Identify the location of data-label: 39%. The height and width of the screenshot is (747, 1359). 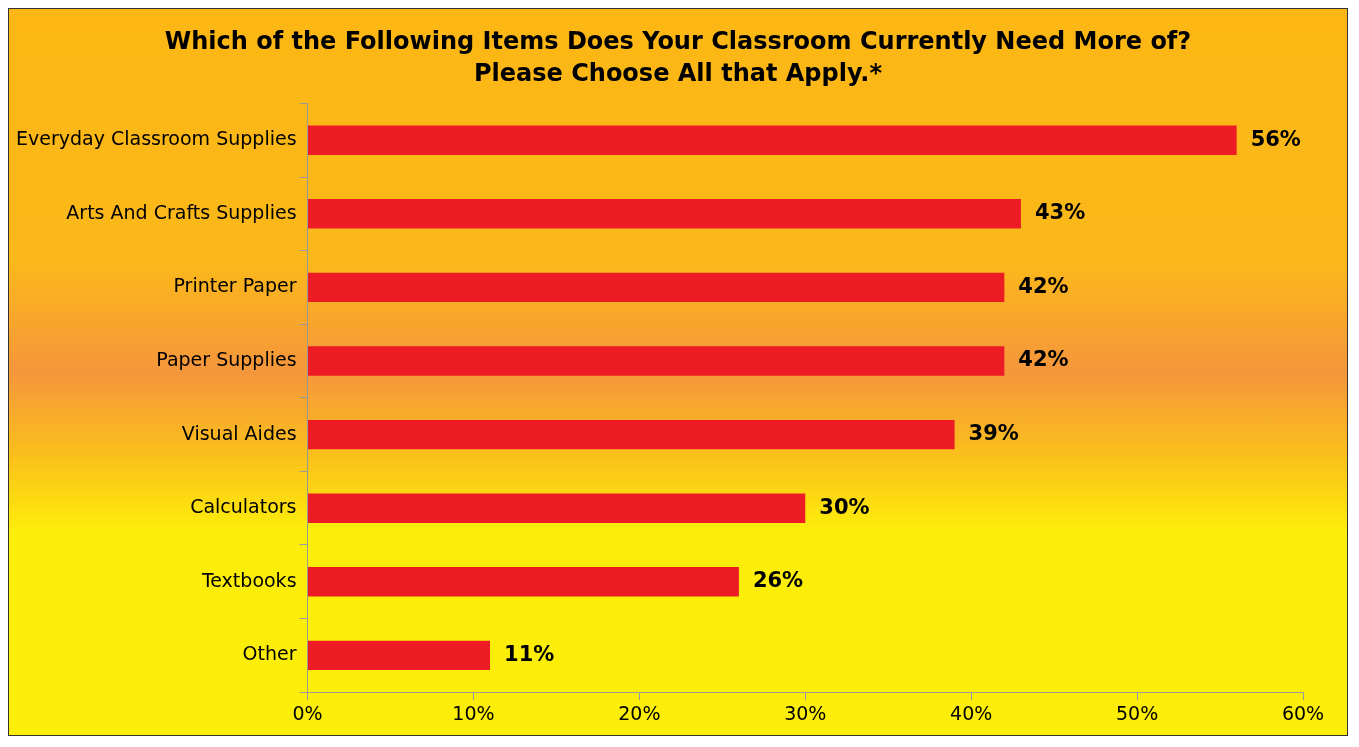
(993, 433).